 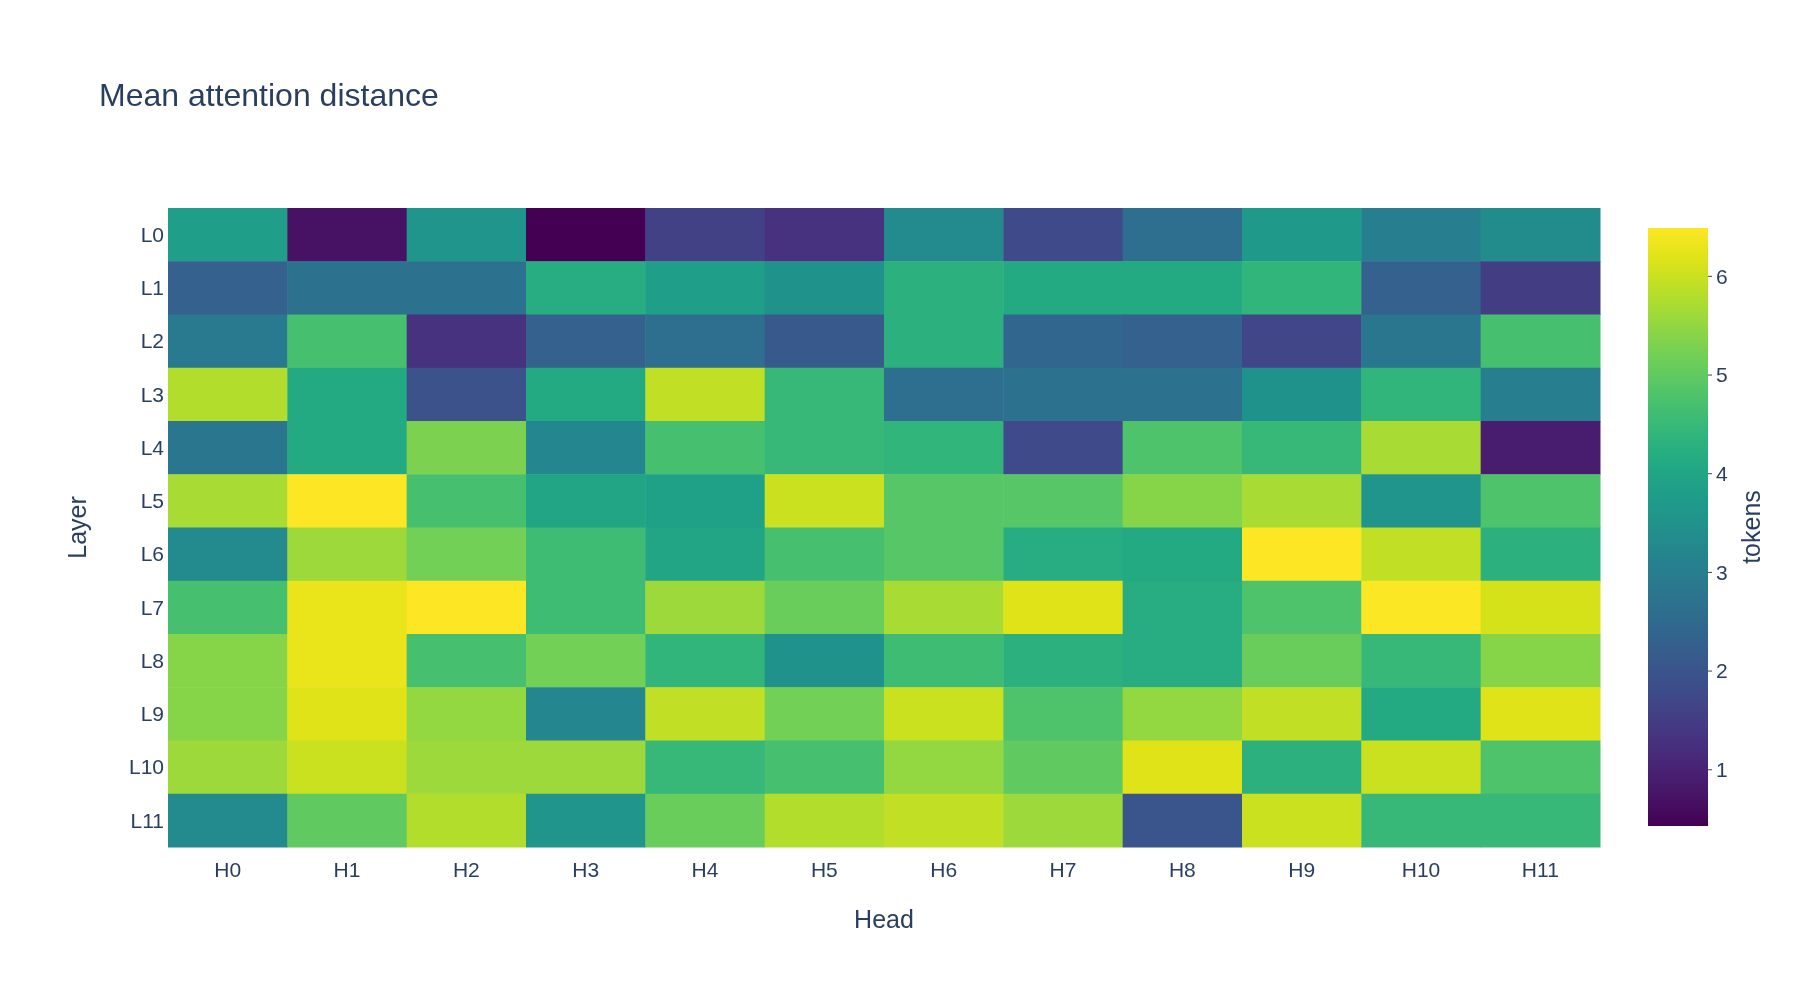 What do you see at coordinates (944, 869) in the screenshot?
I see `x-tick-label: H6` at bounding box center [944, 869].